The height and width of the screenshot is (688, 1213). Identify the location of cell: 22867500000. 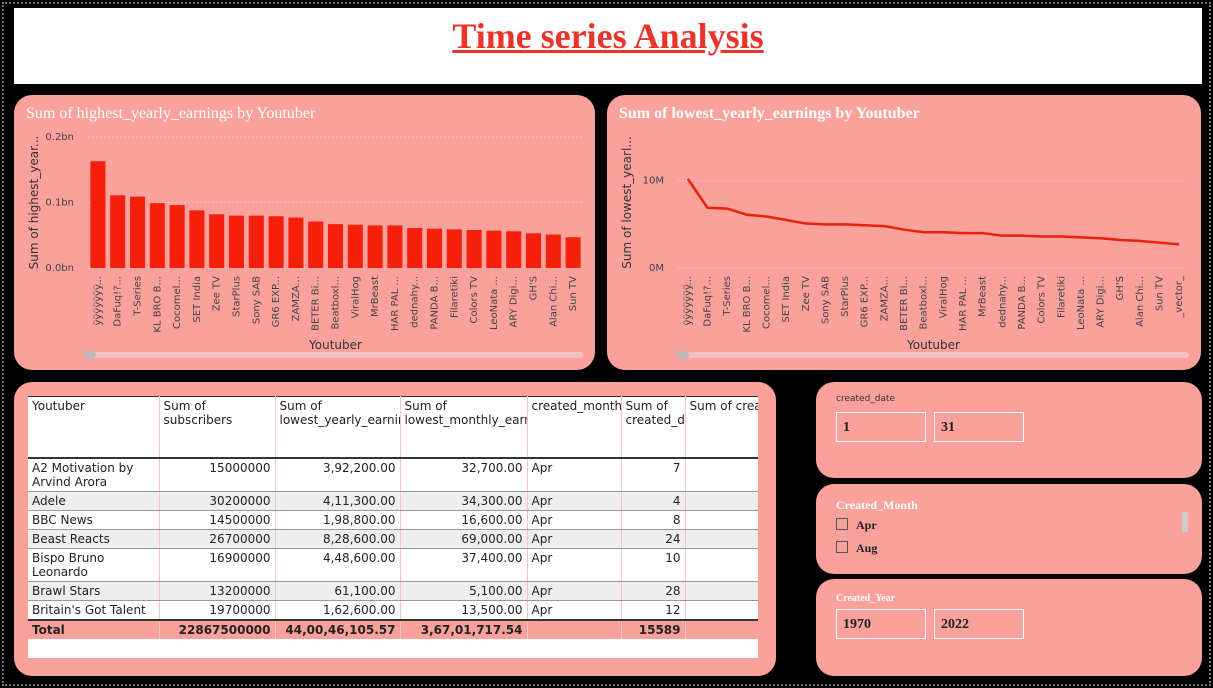
(217, 629).